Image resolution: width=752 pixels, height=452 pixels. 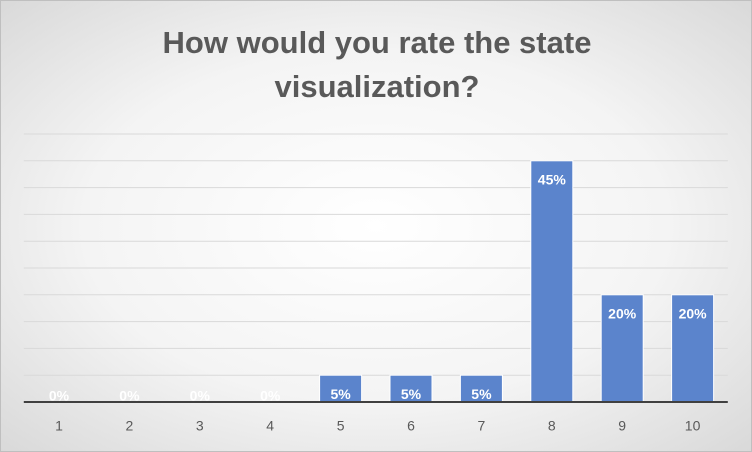 What do you see at coordinates (622, 426) in the screenshot?
I see `x-tick-label: 9` at bounding box center [622, 426].